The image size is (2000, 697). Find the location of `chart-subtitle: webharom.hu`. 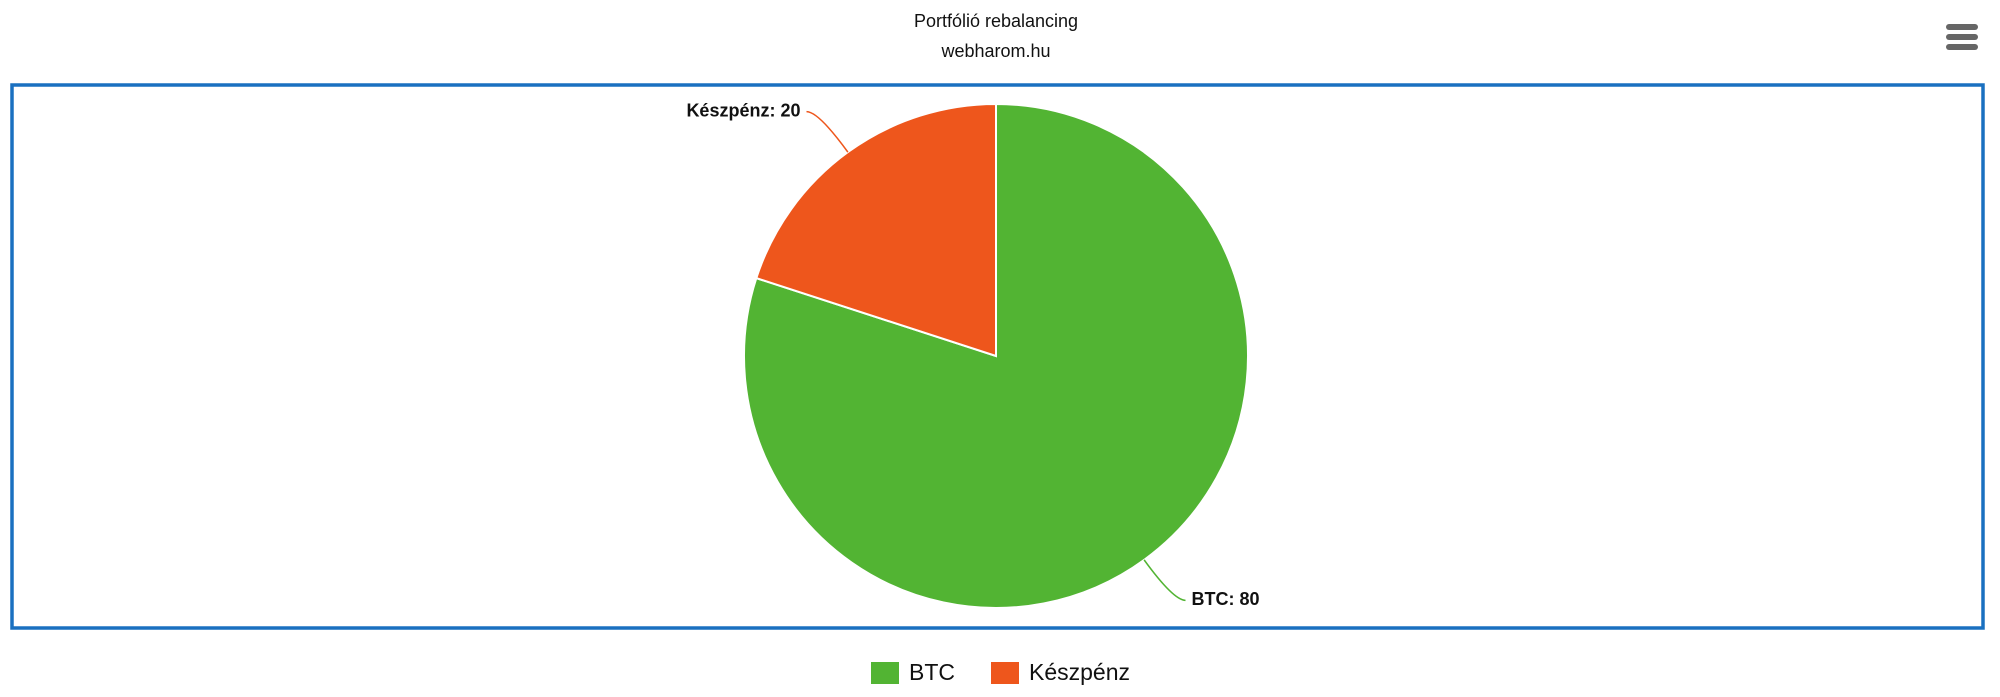

chart-subtitle: webharom.hu is located at coordinates (995, 51).